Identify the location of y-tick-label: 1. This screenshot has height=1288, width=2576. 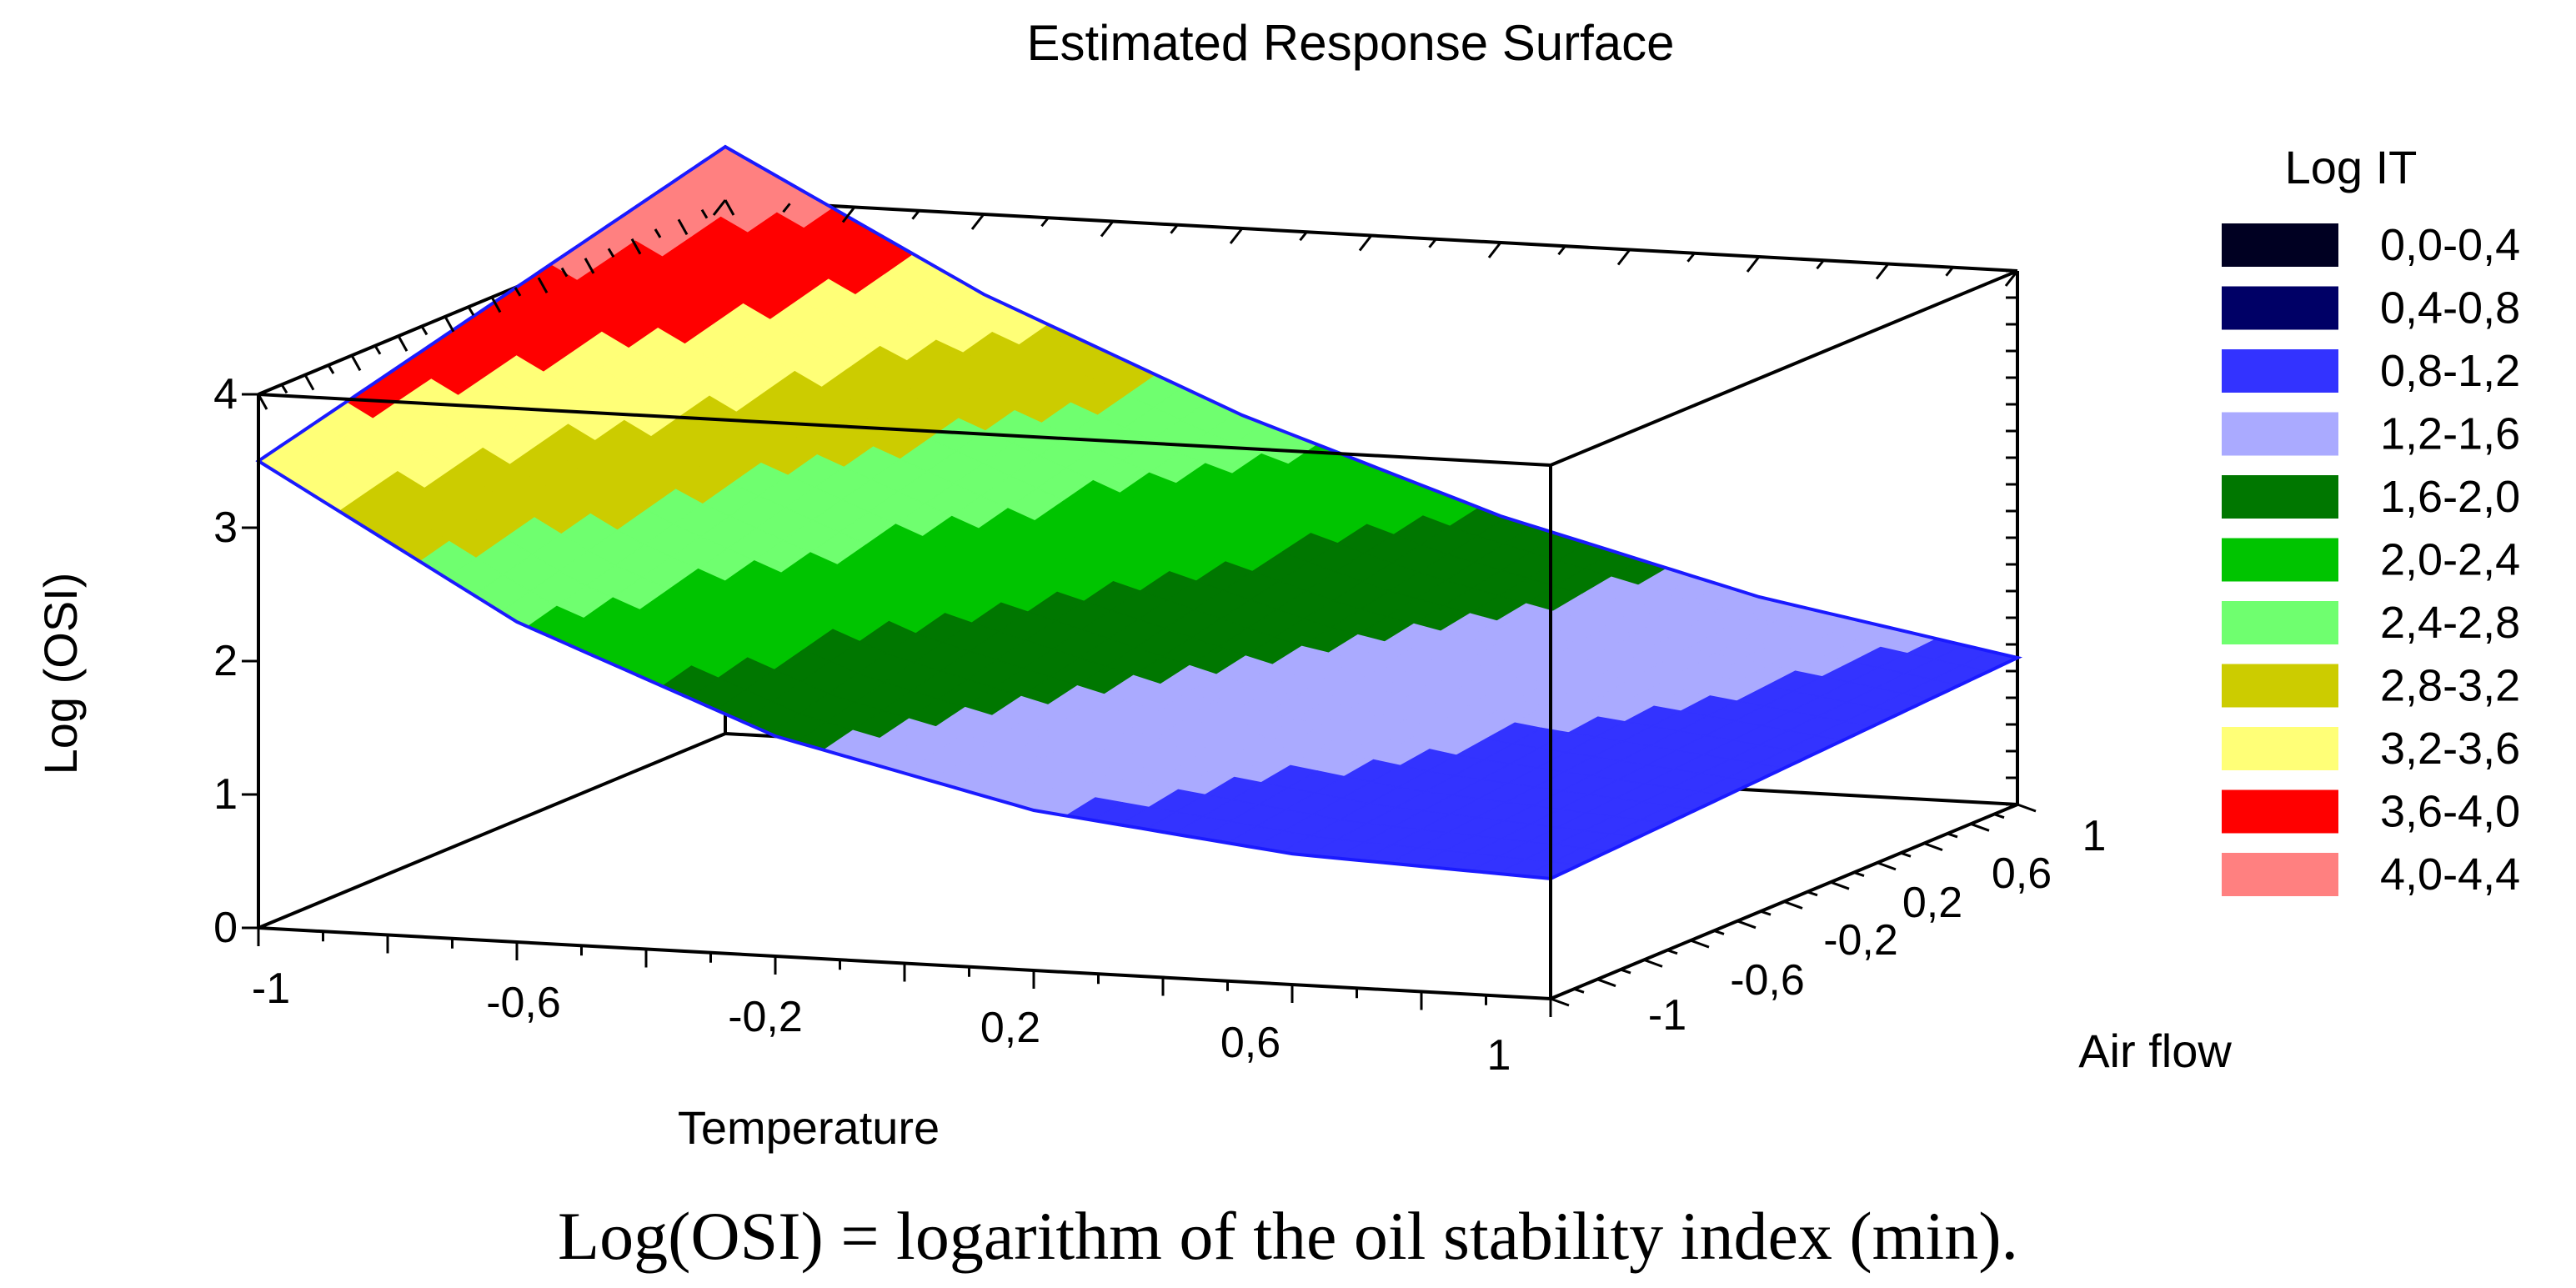
(2094, 836).